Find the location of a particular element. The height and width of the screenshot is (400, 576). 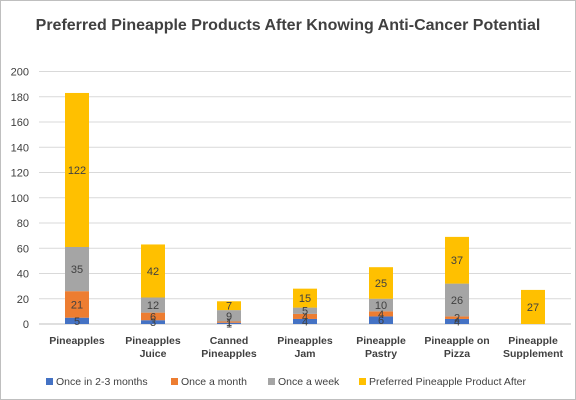

legend-label: Once in 2-3 months is located at coordinates (102, 382).